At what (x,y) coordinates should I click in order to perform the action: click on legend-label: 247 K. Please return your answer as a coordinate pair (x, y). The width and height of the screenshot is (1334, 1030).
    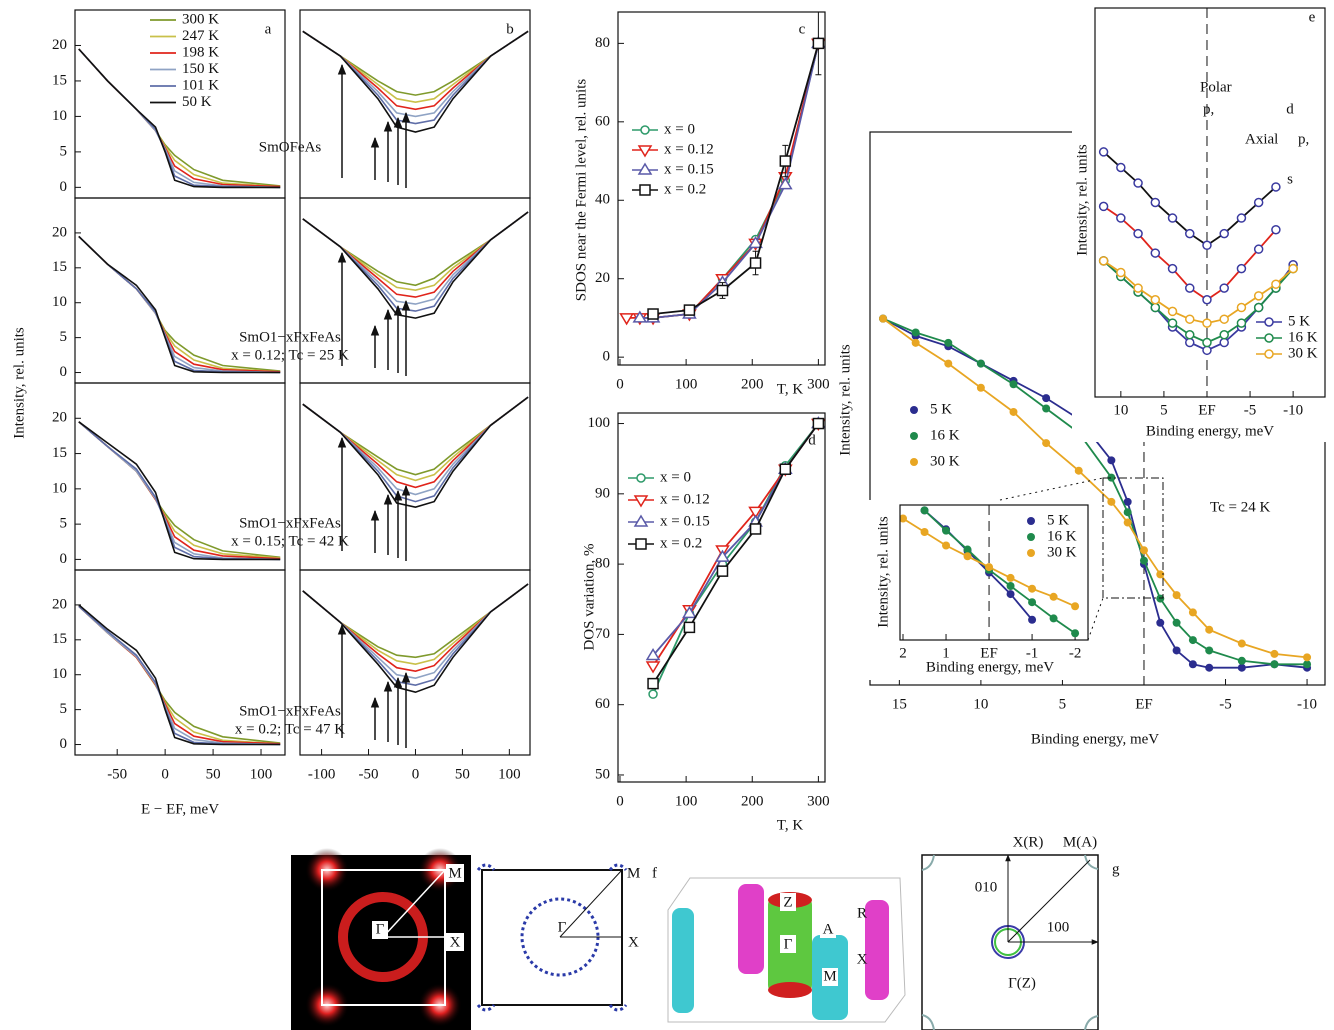
    Looking at the image, I should click on (200, 36).